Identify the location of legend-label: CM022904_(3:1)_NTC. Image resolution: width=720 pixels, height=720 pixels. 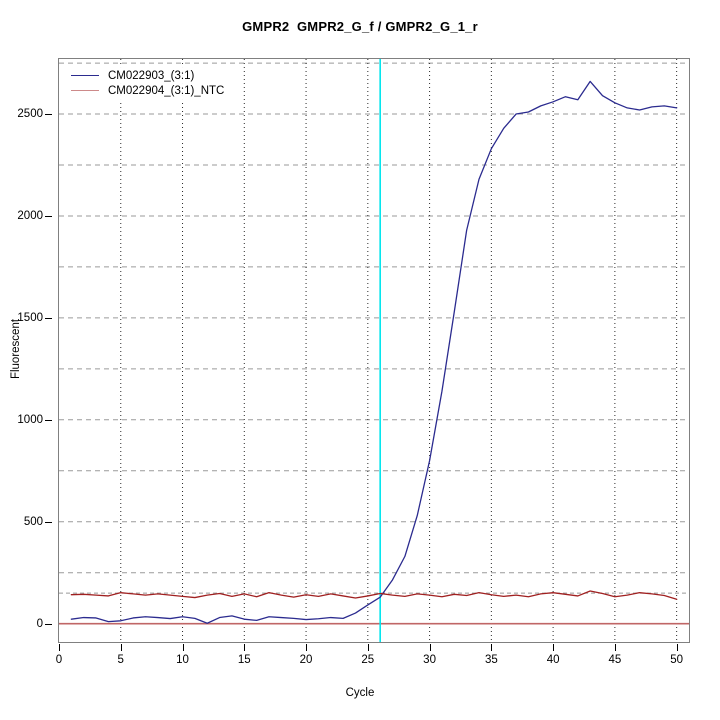
(166, 90).